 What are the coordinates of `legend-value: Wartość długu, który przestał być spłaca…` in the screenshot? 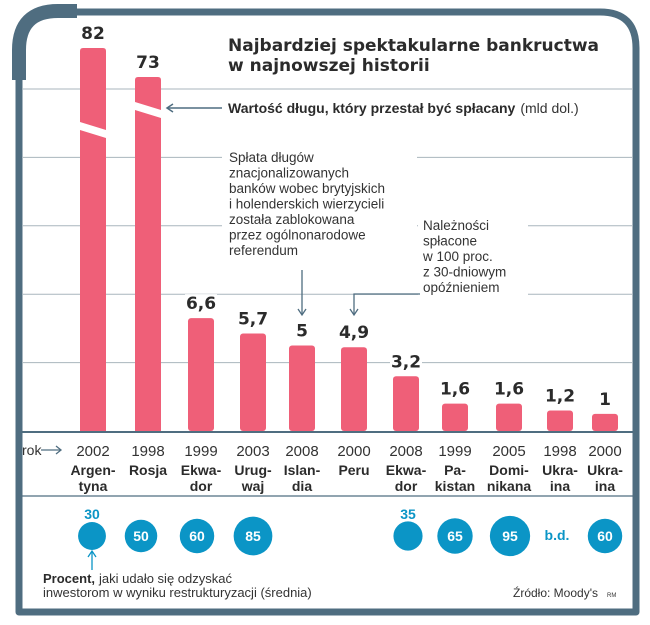 It's located at (372, 108).